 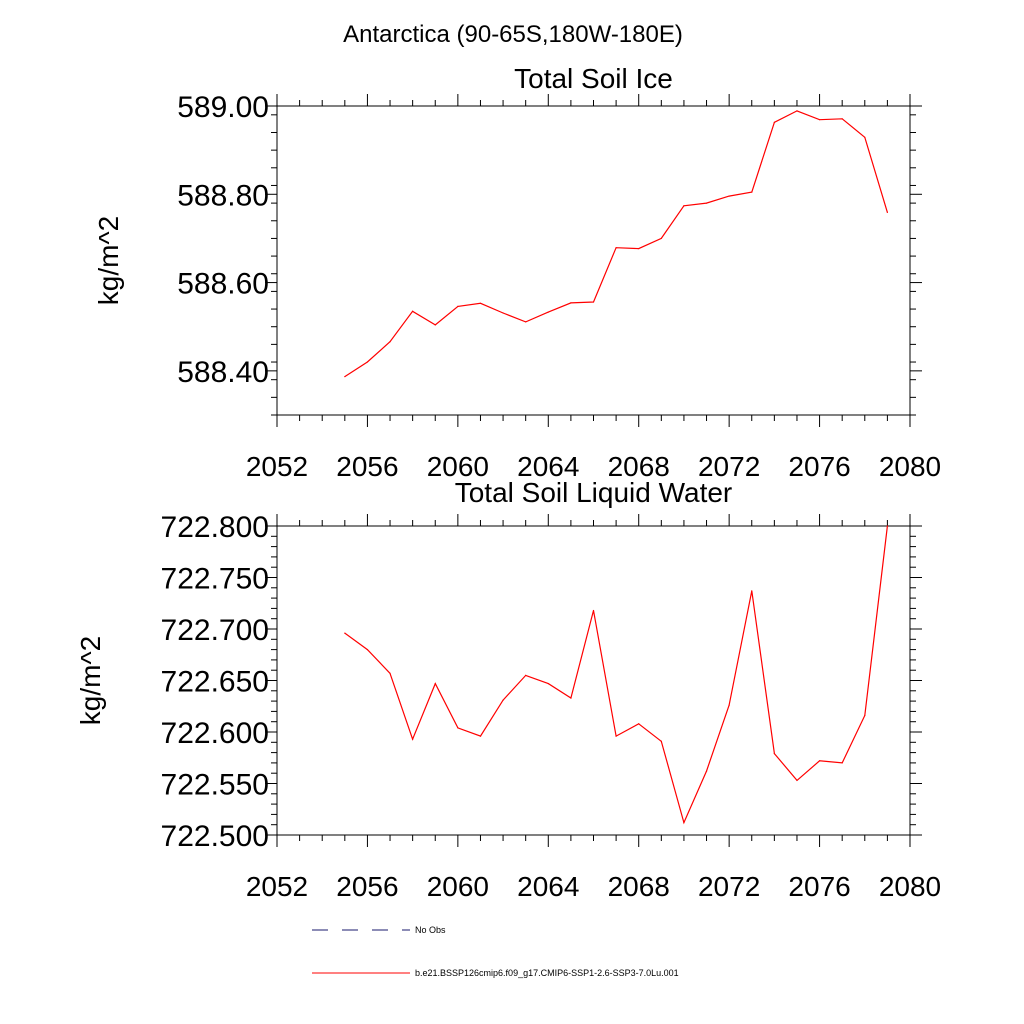 I want to click on y-tick-label: 588.60, so click(x=223, y=284).